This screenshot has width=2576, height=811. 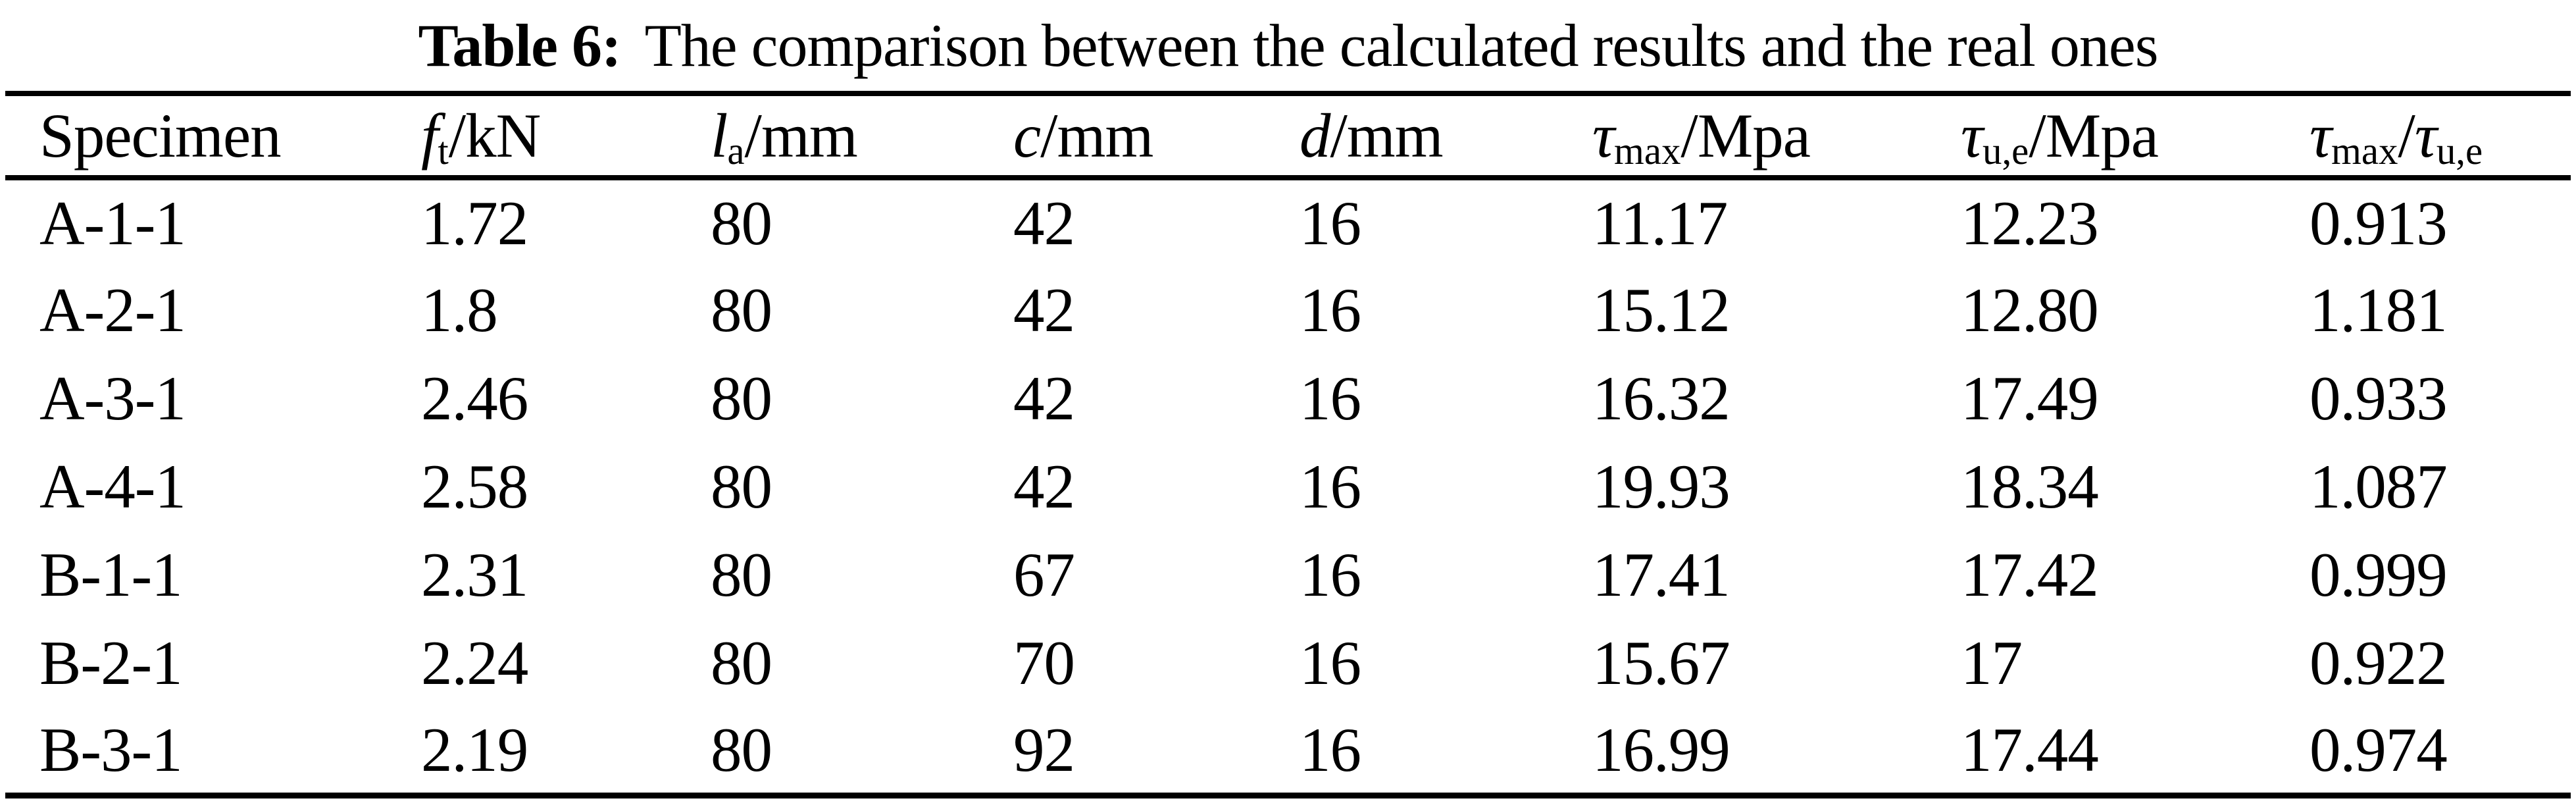 I want to click on table-row: A-4-1 2.58 80 42 16 19.93 18.34 1.087, so click(x=1288, y=486).